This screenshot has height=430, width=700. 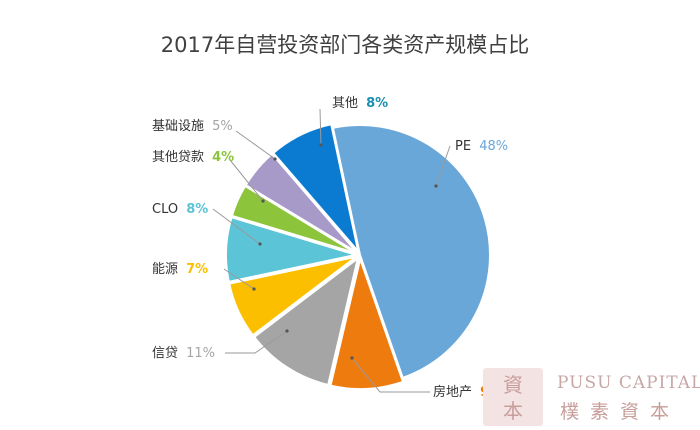 I want to click on data-label-2: 信贷 11%, so click(x=183, y=353).